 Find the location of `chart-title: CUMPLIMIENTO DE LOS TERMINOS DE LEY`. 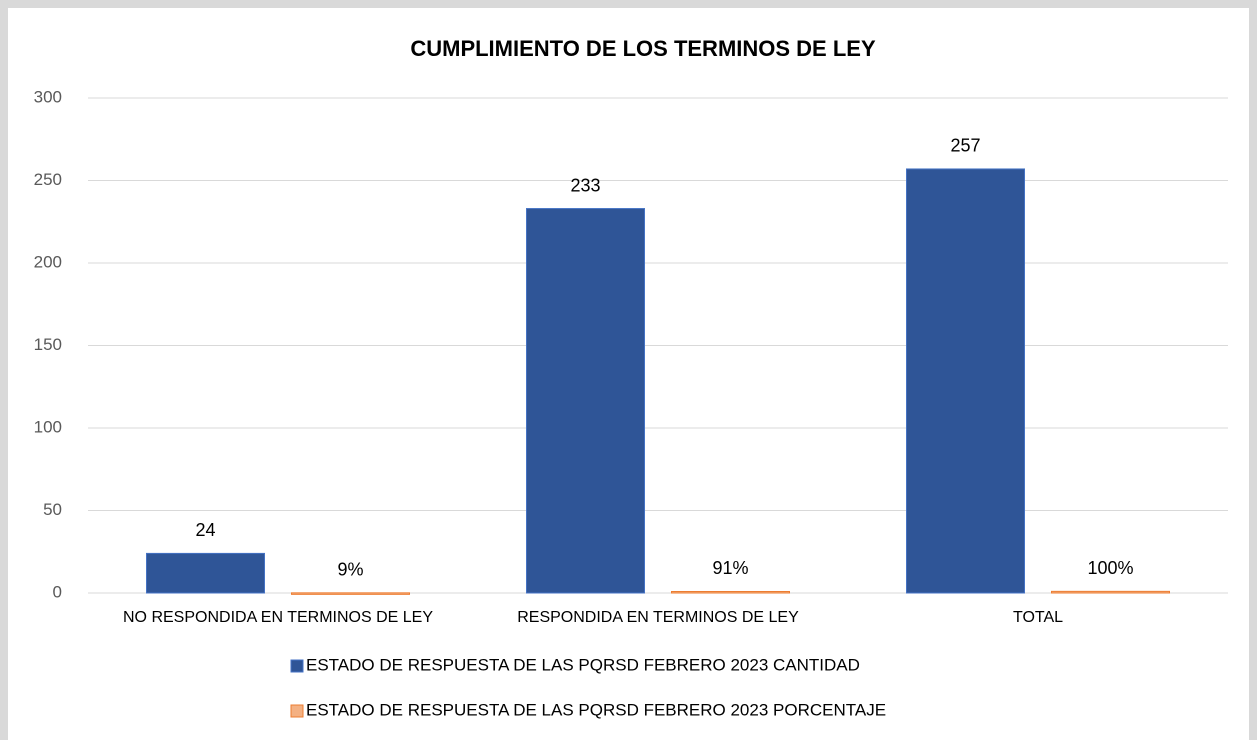

chart-title: CUMPLIMIENTO DE LOS TERMINOS DE LEY is located at coordinates (643, 48).